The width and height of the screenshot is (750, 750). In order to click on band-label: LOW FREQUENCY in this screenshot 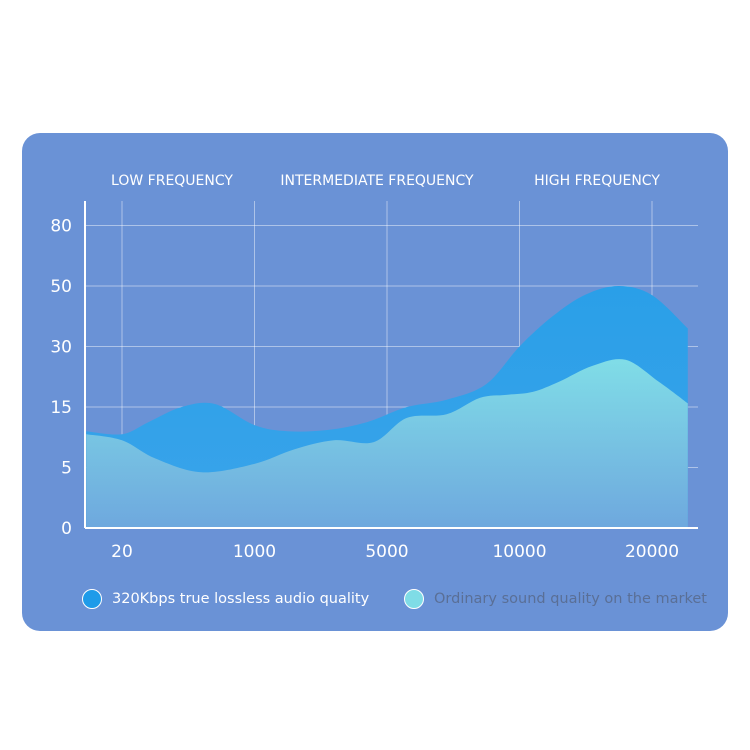, I will do `click(172, 181)`.